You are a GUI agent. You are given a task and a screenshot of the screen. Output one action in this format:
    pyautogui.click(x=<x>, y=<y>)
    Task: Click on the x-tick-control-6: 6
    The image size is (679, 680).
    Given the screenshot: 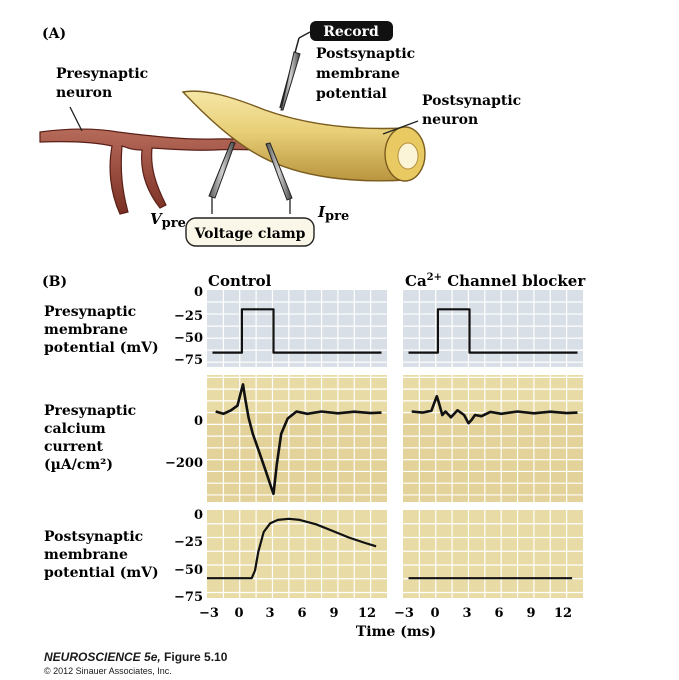 What is the action you would take?
    pyautogui.click(x=301, y=613)
    